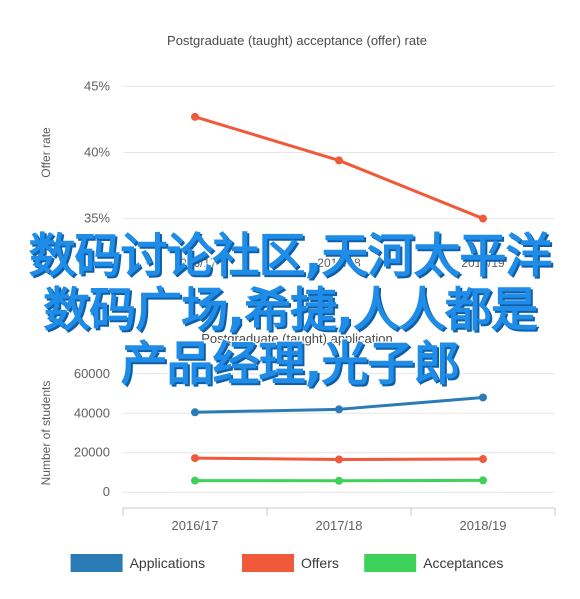 Image resolution: width=580 pixels, height=599 pixels. What do you see at coordinates (92, 452) in the screenshot?
I see `y-tick-label: 20000` at bounding box center [92, 452].